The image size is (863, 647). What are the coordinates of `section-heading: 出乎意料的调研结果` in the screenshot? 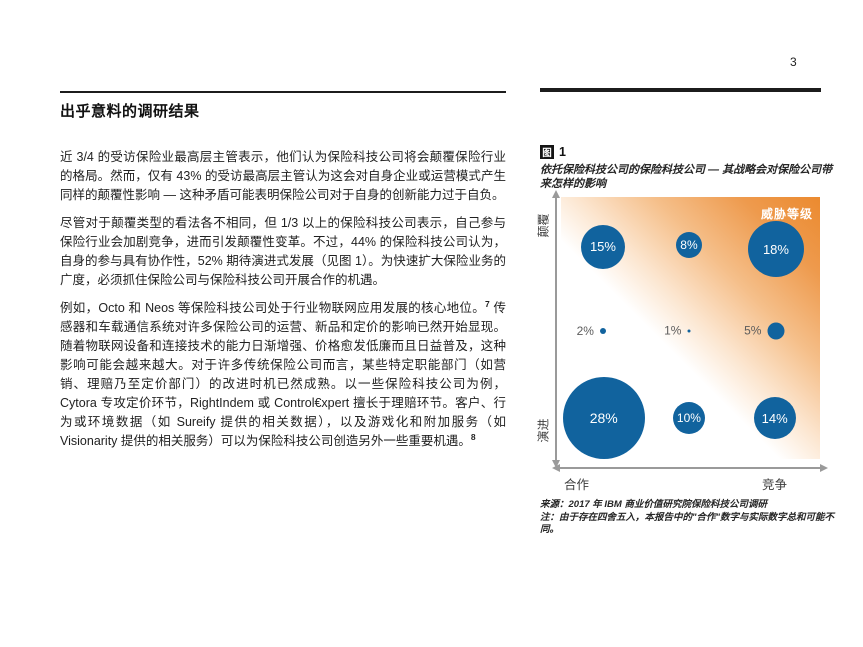 It's located at (130, 111).